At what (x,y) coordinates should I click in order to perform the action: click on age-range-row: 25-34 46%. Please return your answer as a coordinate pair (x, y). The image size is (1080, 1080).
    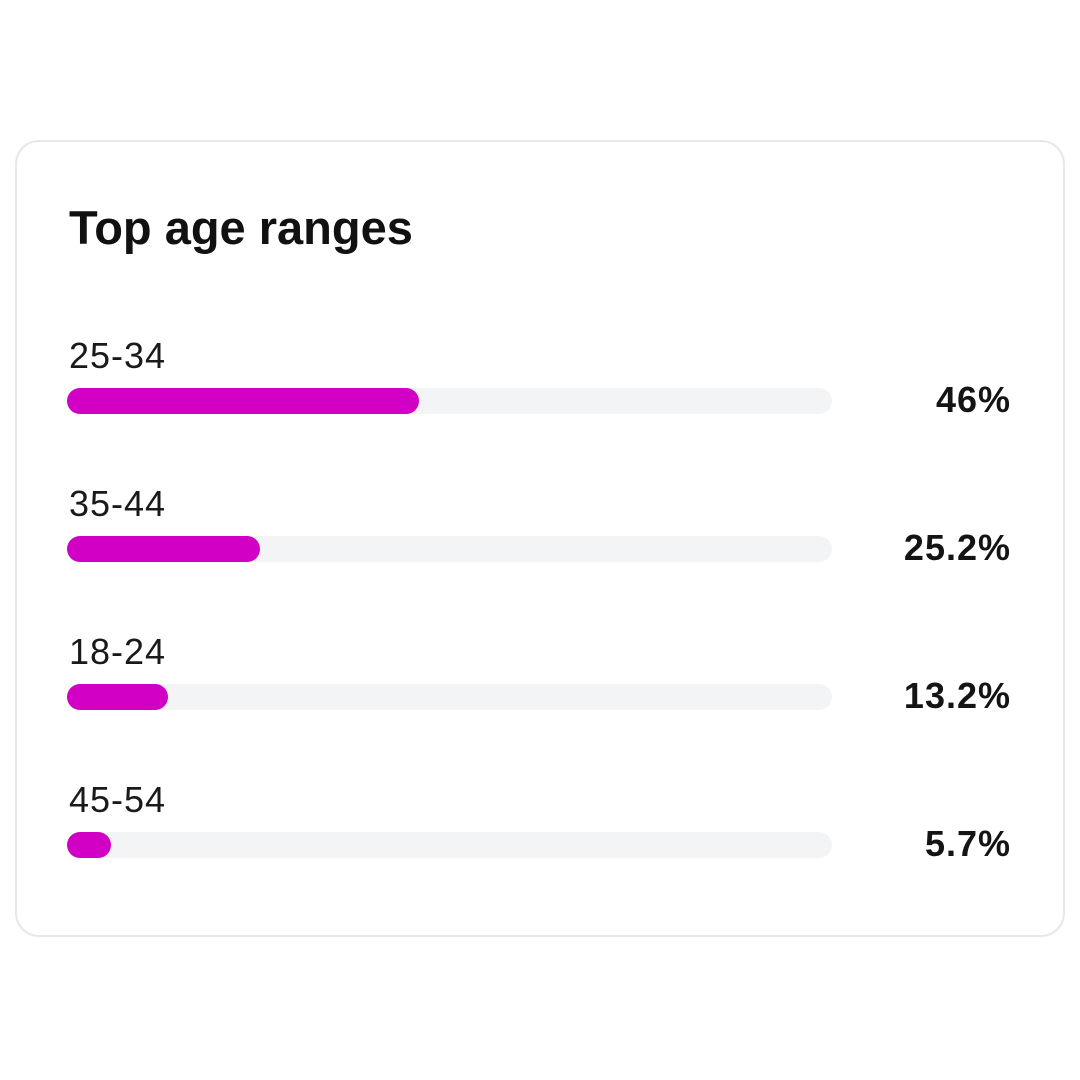
    Looking at the image, I should click on (540, 391).